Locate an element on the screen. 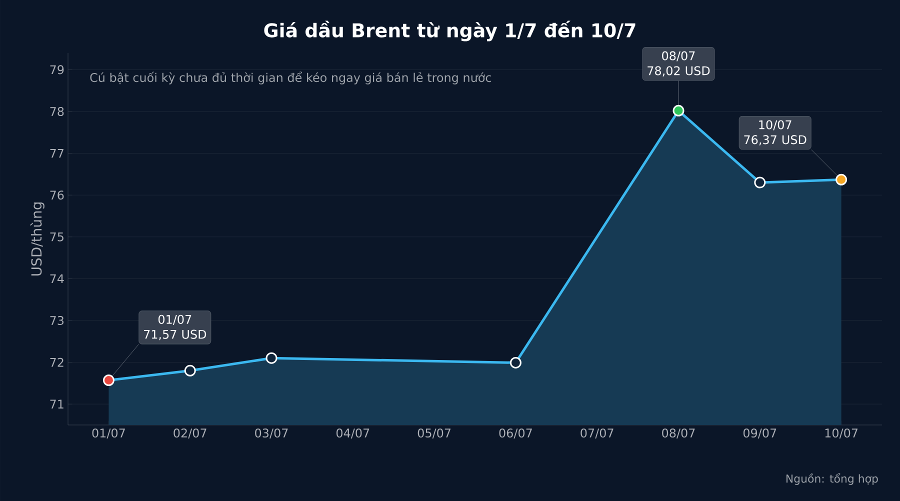  y-tick-label: 78 is located at coordinates (57, 111).